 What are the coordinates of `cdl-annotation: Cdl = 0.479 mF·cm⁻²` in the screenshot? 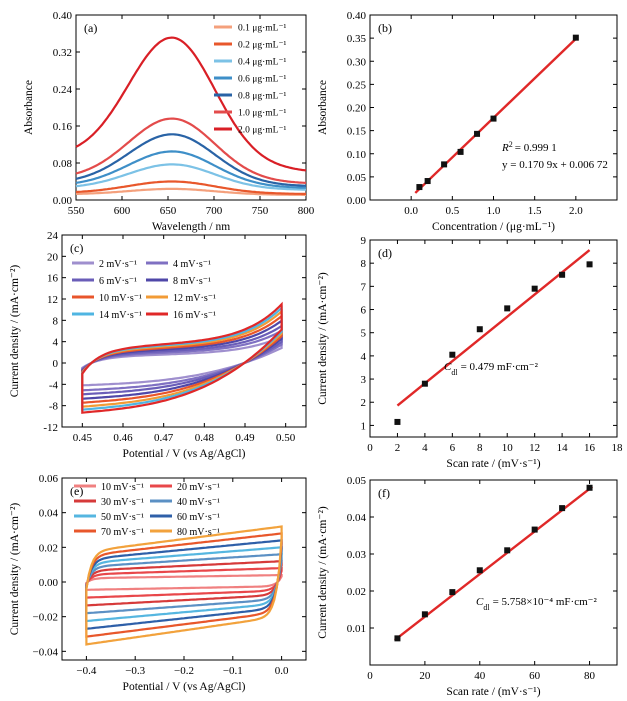 It's located at (491, 369).